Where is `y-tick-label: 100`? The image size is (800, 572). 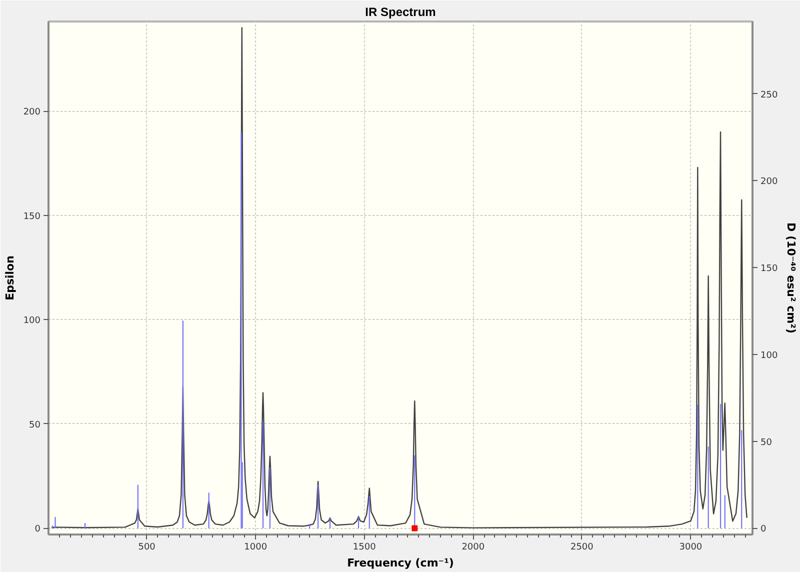 y-tick-label: 100 is located at coordinates (32, 321).